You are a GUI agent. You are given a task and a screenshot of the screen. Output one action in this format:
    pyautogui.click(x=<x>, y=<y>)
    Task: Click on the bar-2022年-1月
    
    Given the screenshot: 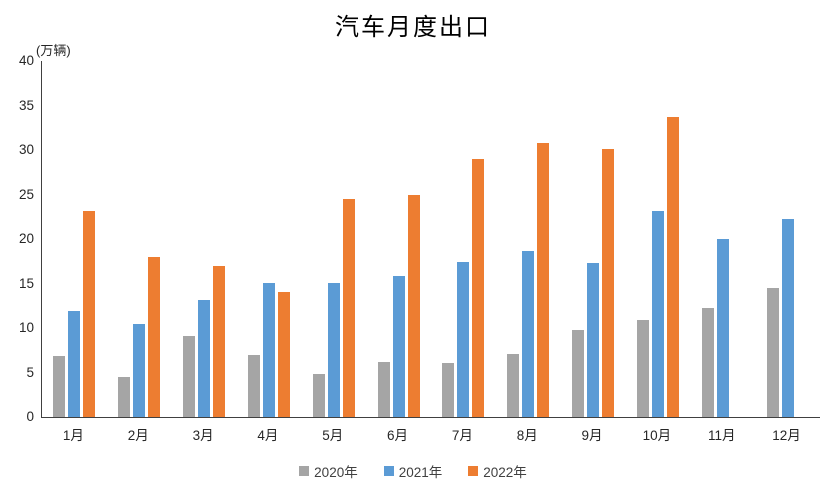 What is the action you would take?
    pyautogui.click(x=89, y=314)
    